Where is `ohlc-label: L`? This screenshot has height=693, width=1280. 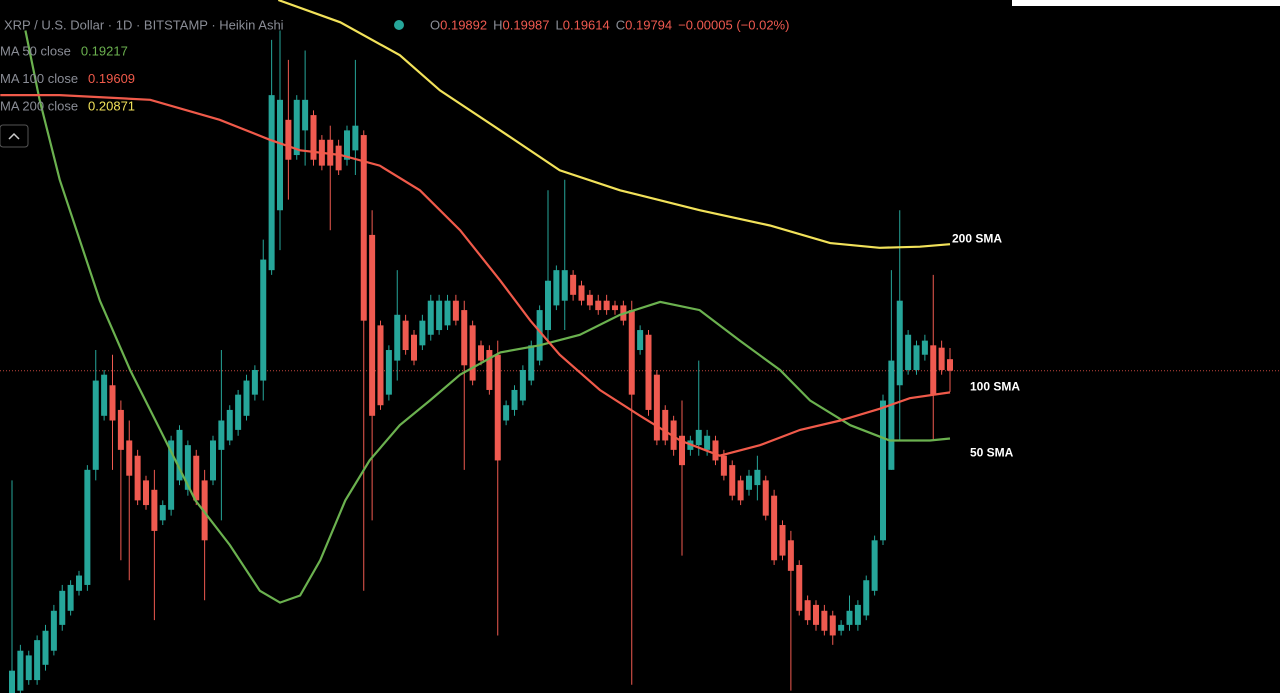
ohlc-label: L is located at coordinates (559, 24).